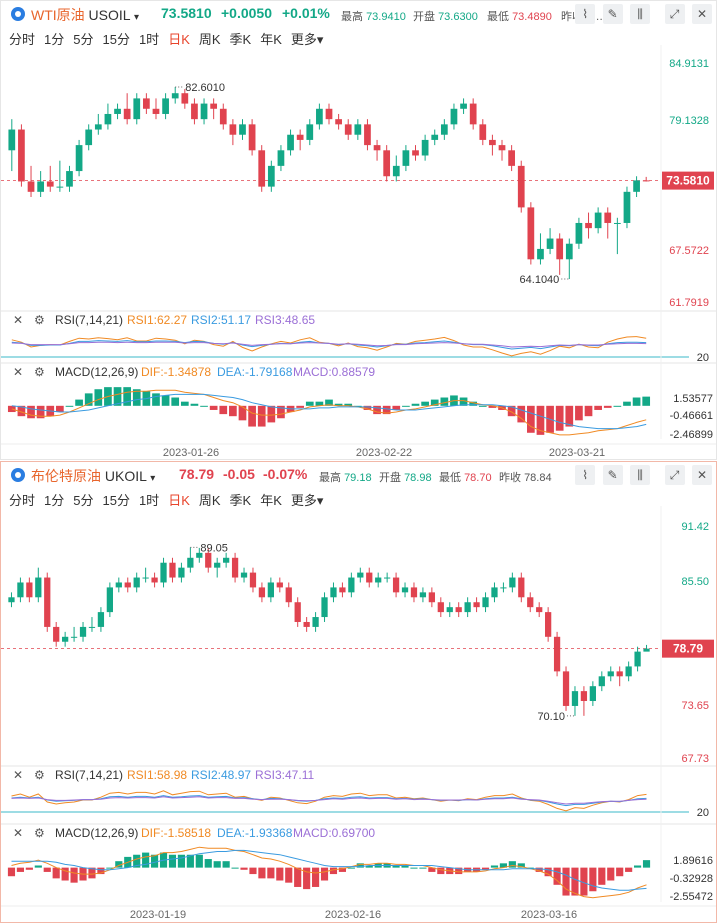 This screenshot has height=923, width=717. I want to click on chart-toolbar: ⌇ ✎ ⫼ ⤢ ✕, so click(642, 475).